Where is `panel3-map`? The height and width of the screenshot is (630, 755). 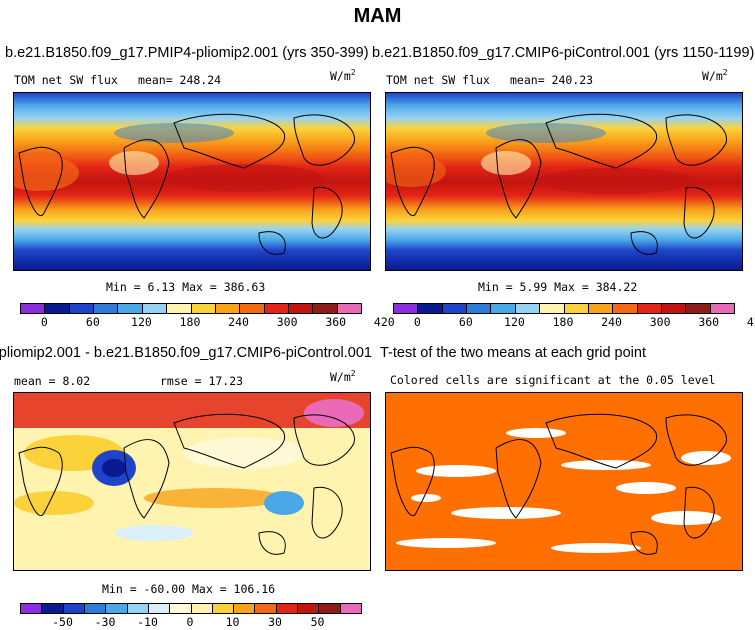 panel3-map is located at coordinates (192, 481).